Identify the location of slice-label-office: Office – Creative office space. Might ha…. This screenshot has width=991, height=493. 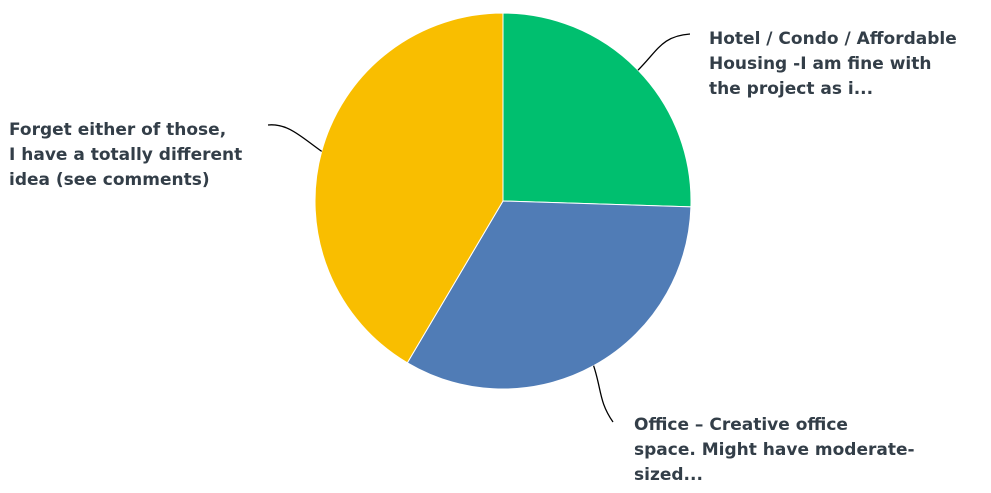
(774, 450).